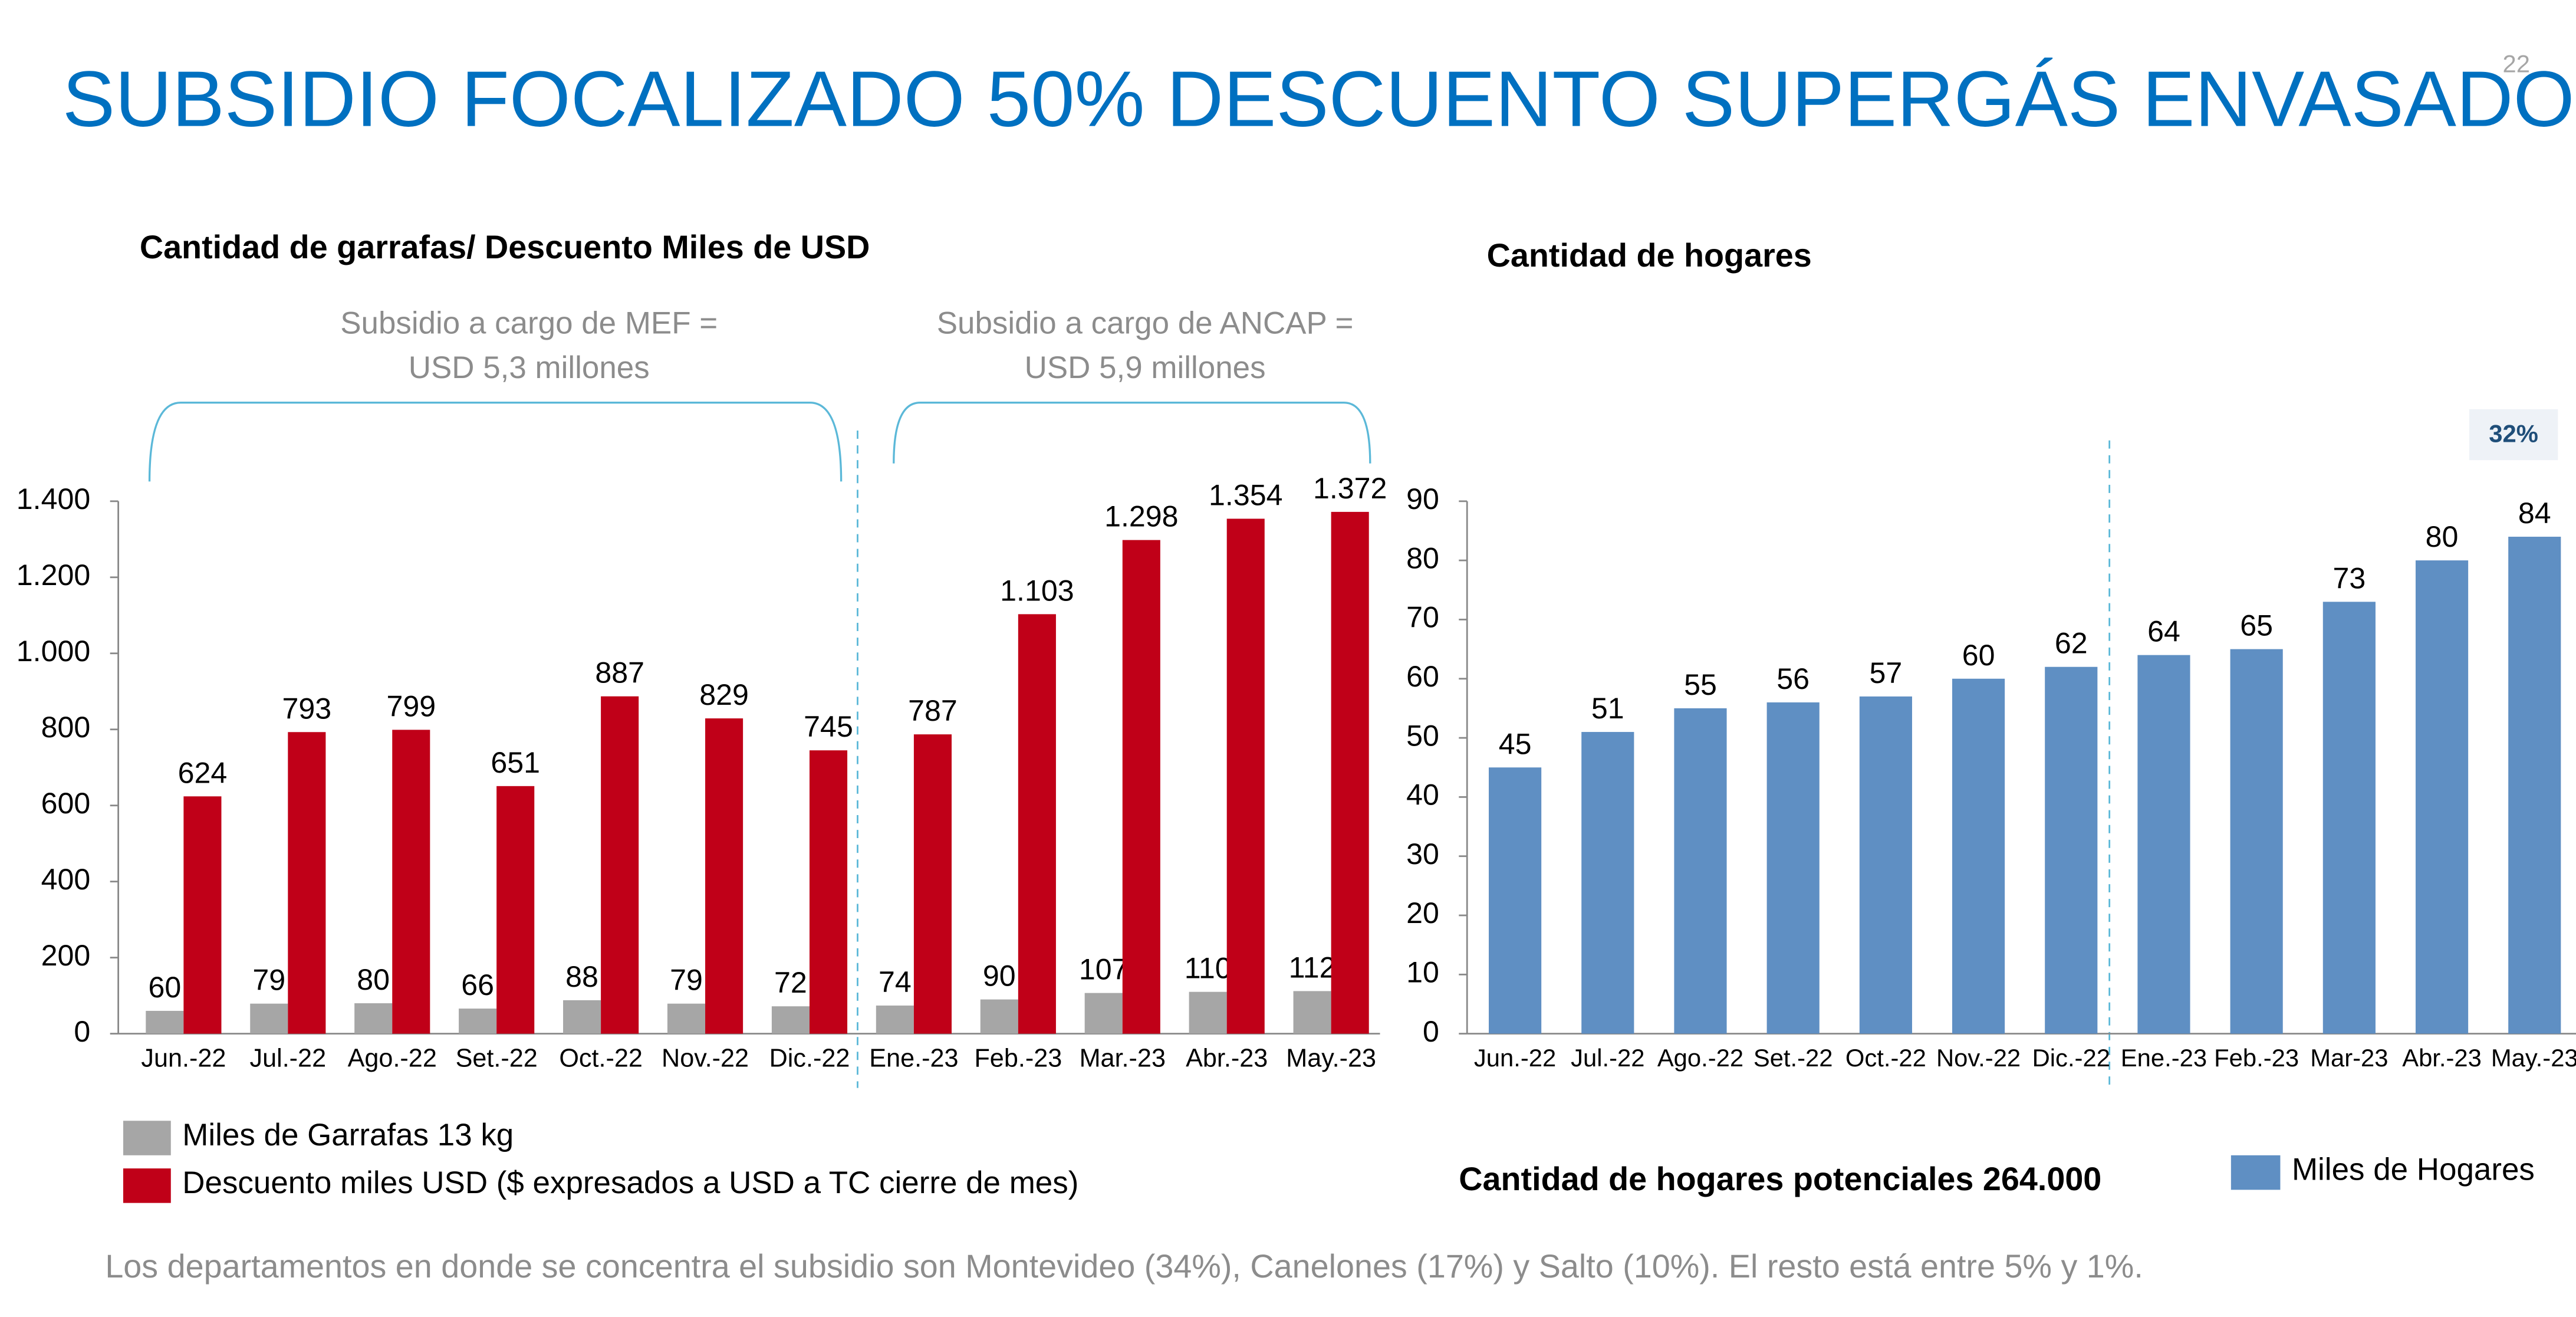 The height and width of the screenshot is (1317, 2576). Describe the element at coordinates (307, 708) in the screenshot. I see `data-label: 793` at that location.